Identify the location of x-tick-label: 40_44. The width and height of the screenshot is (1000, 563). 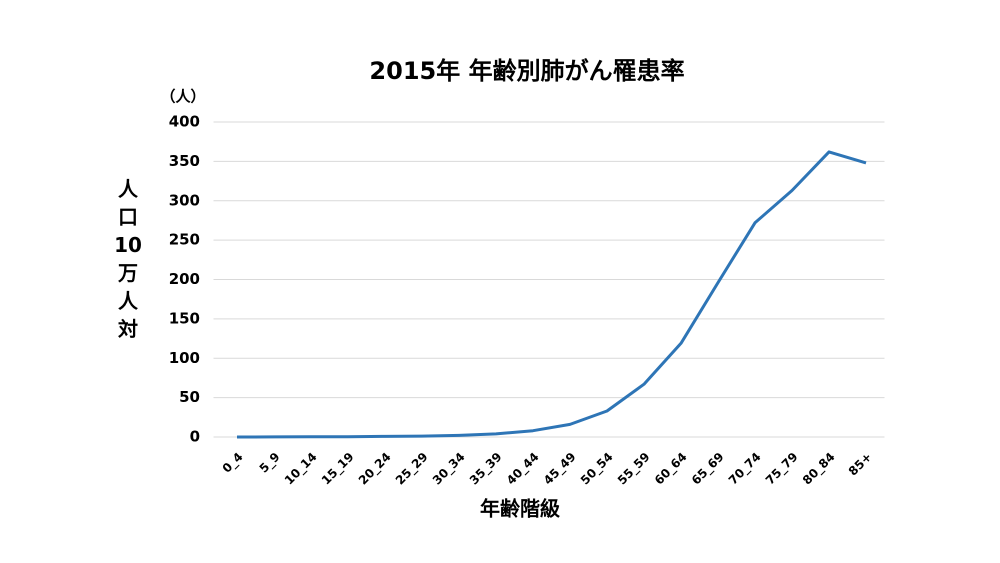
(523, 469).